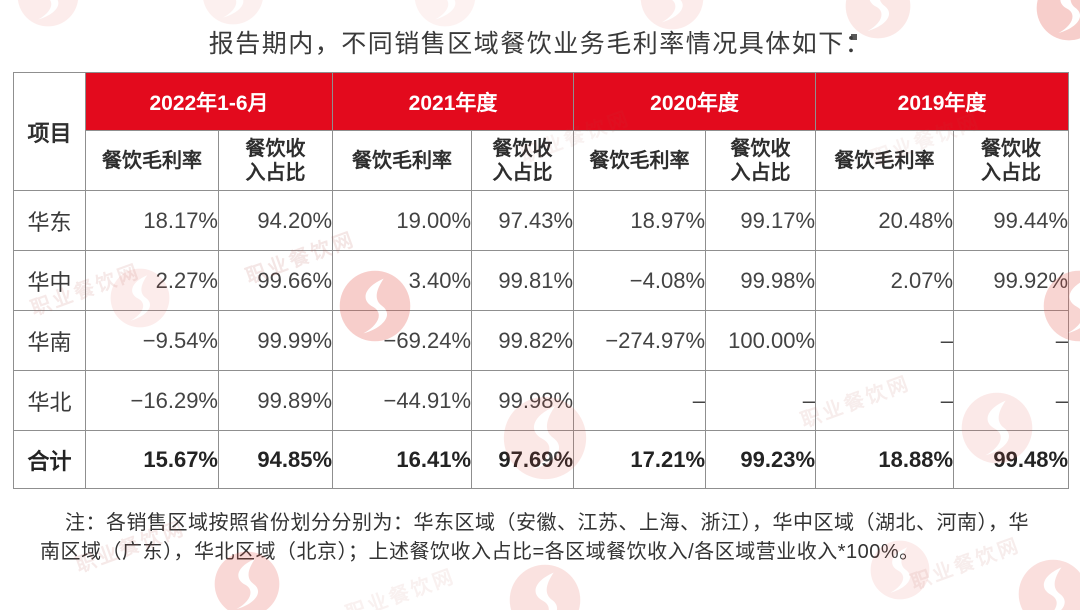 Image resolution: width=1080 pixels, height=610 pixels. I want to click on region-label: 合计, so click(49, 459).